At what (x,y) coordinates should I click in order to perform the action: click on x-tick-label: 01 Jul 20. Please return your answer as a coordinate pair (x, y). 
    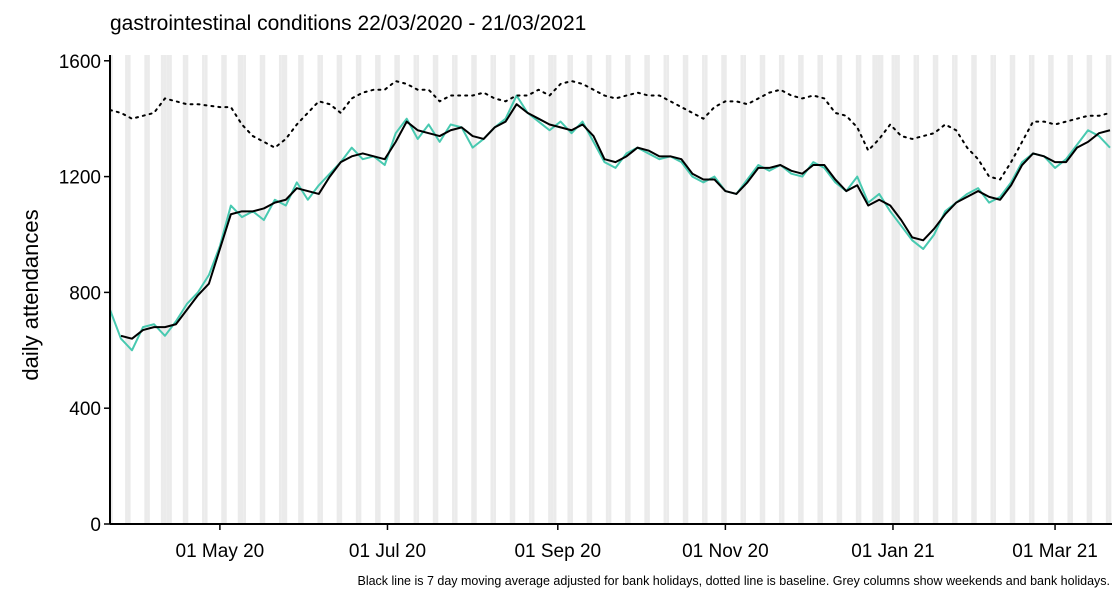
    Looking at the image, I should click on (387, 551).